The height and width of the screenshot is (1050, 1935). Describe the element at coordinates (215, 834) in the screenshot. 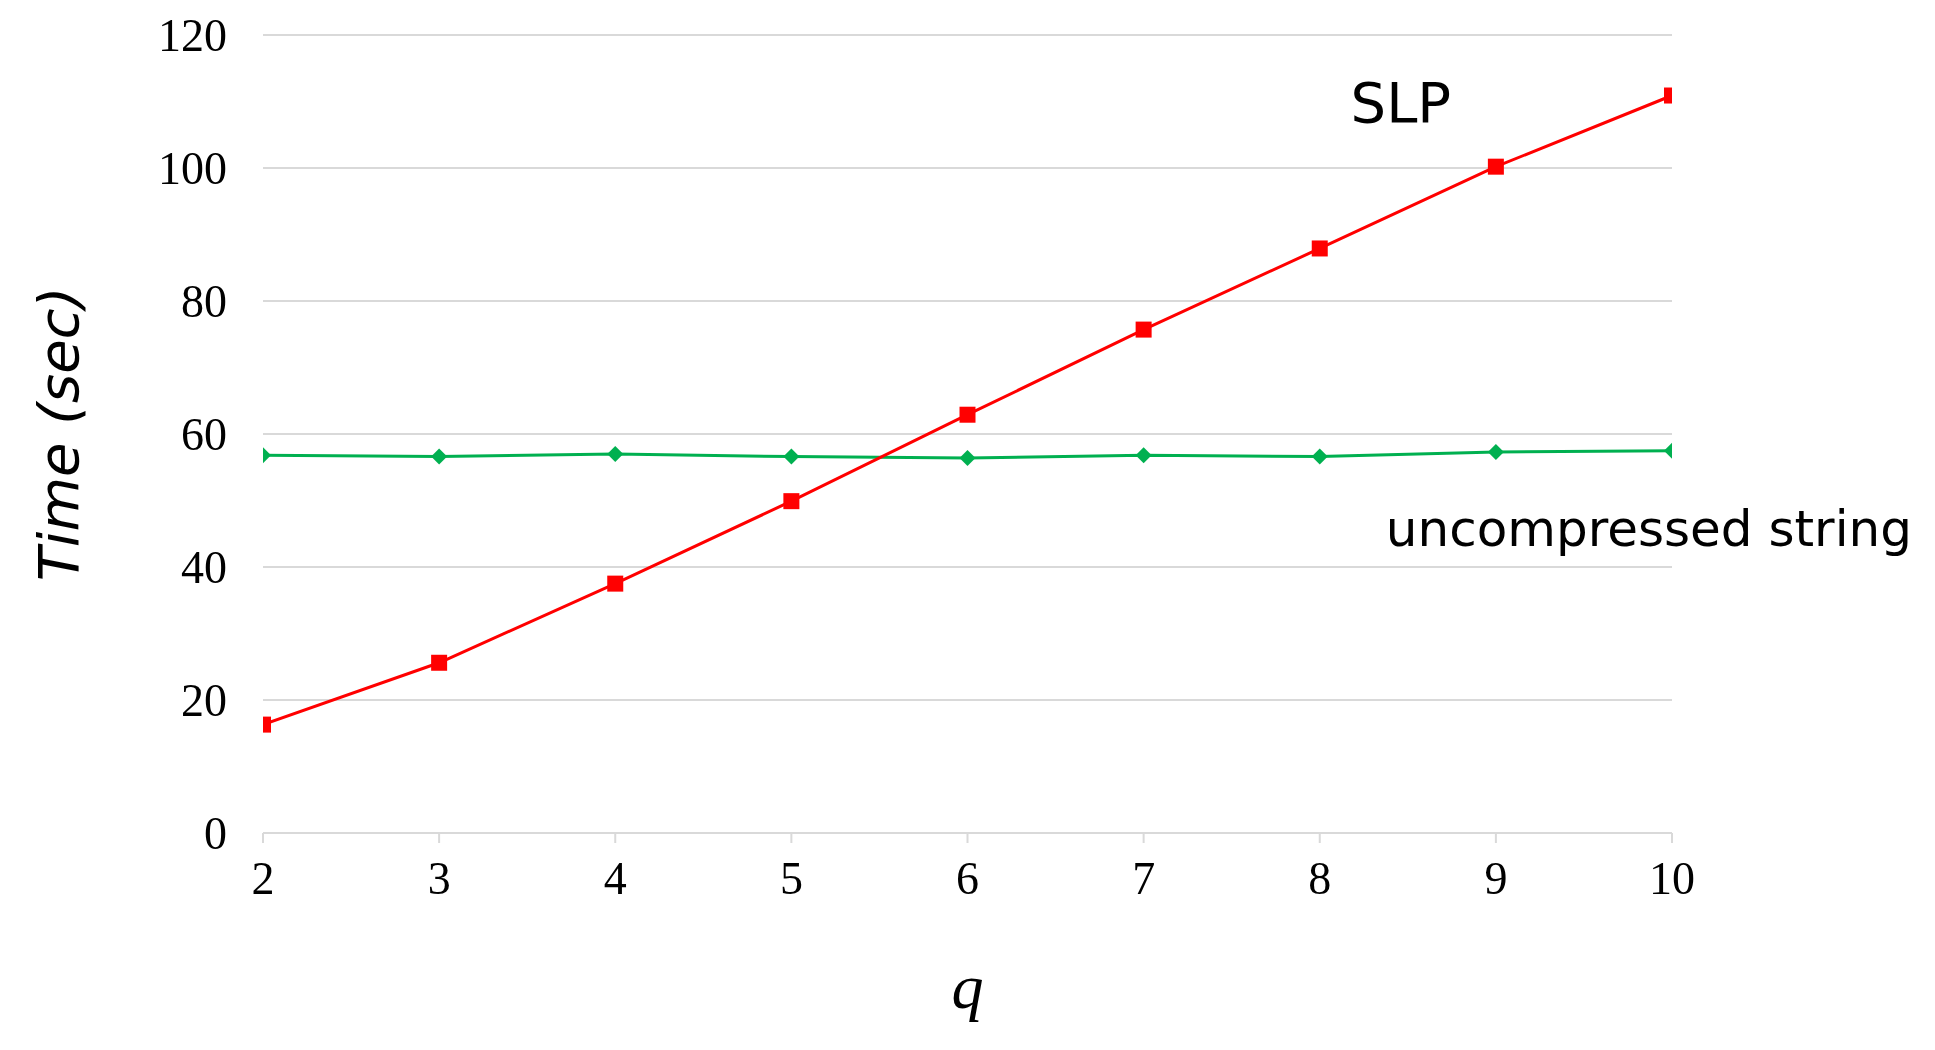

I see `y-tick-label: 0` at that location.